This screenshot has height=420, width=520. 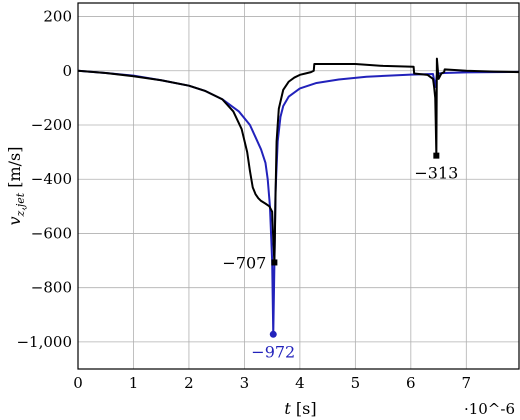 What do you see at coordinates (78, 383) in the screenshot?
I see `x-tick-label: 0` at bounding box center [78, 383].